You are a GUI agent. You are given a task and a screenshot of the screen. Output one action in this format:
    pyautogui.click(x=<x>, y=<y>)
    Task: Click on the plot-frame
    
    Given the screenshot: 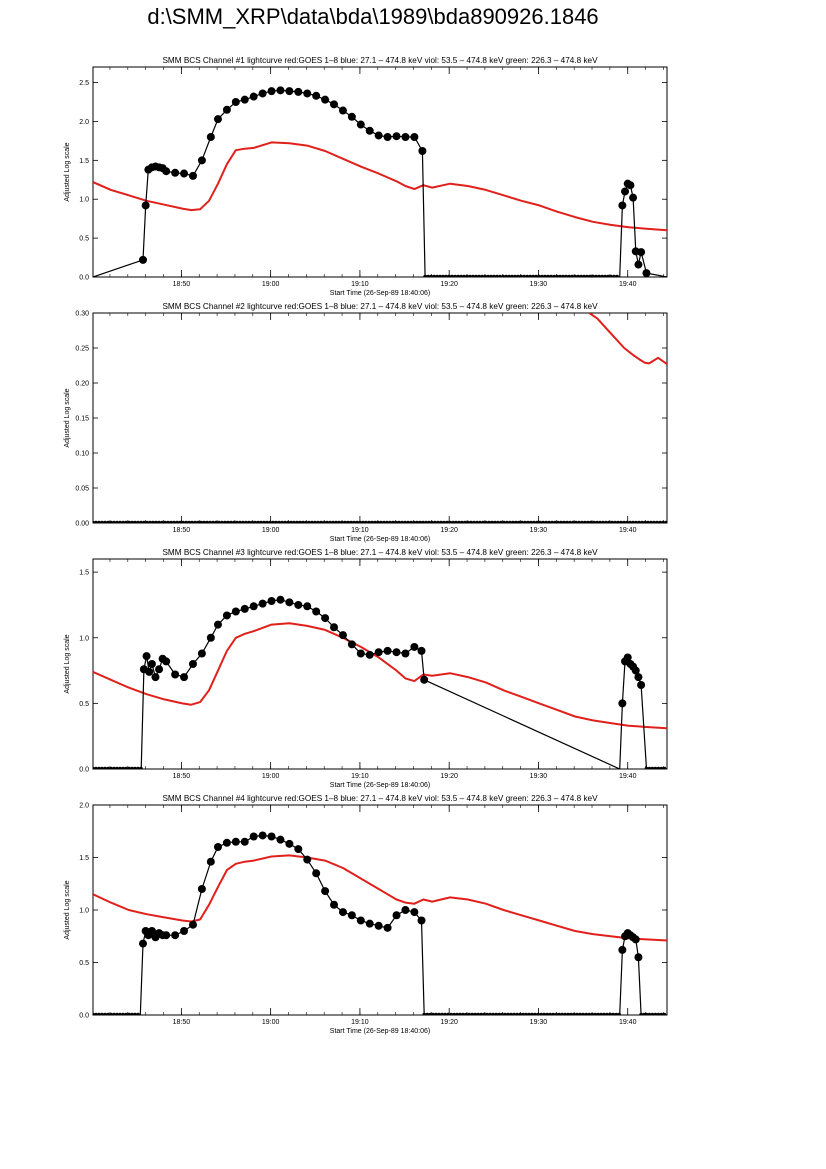 What is the action you would take?
    pyautogui.click(x=380, y=172)
    